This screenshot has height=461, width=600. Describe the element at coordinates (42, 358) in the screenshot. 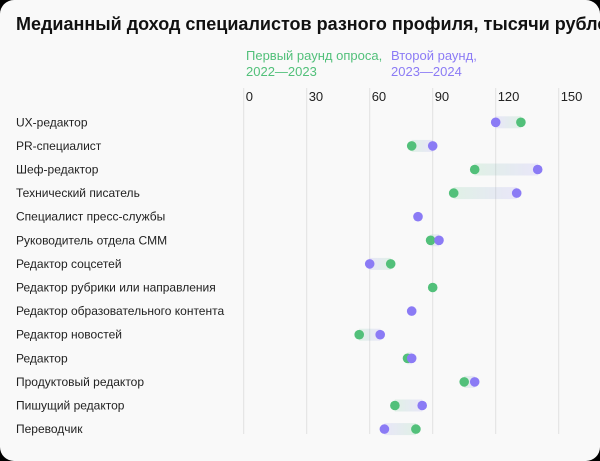

I see `category-label: Редактор` at that location.